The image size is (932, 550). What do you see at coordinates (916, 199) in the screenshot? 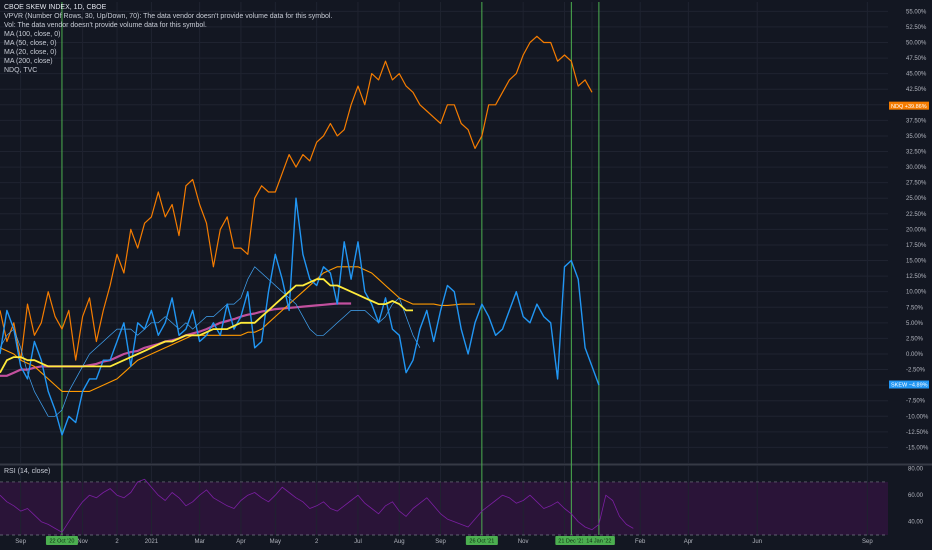
I see `y-tick-label: 25.00%` at bounding box center [916, 199].